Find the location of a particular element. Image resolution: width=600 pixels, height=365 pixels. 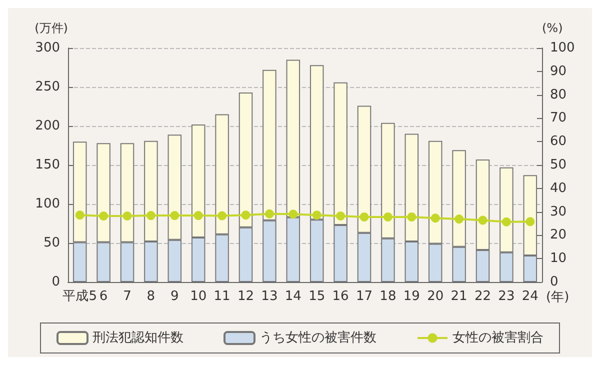

x-tick-label: 13 is located at coordinates (269, 296).